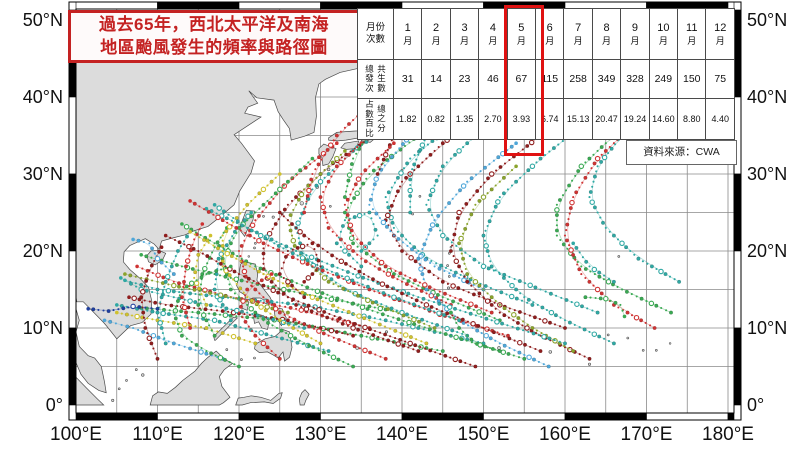  I want to click on count-cell-11: 150, so click(692, 79).